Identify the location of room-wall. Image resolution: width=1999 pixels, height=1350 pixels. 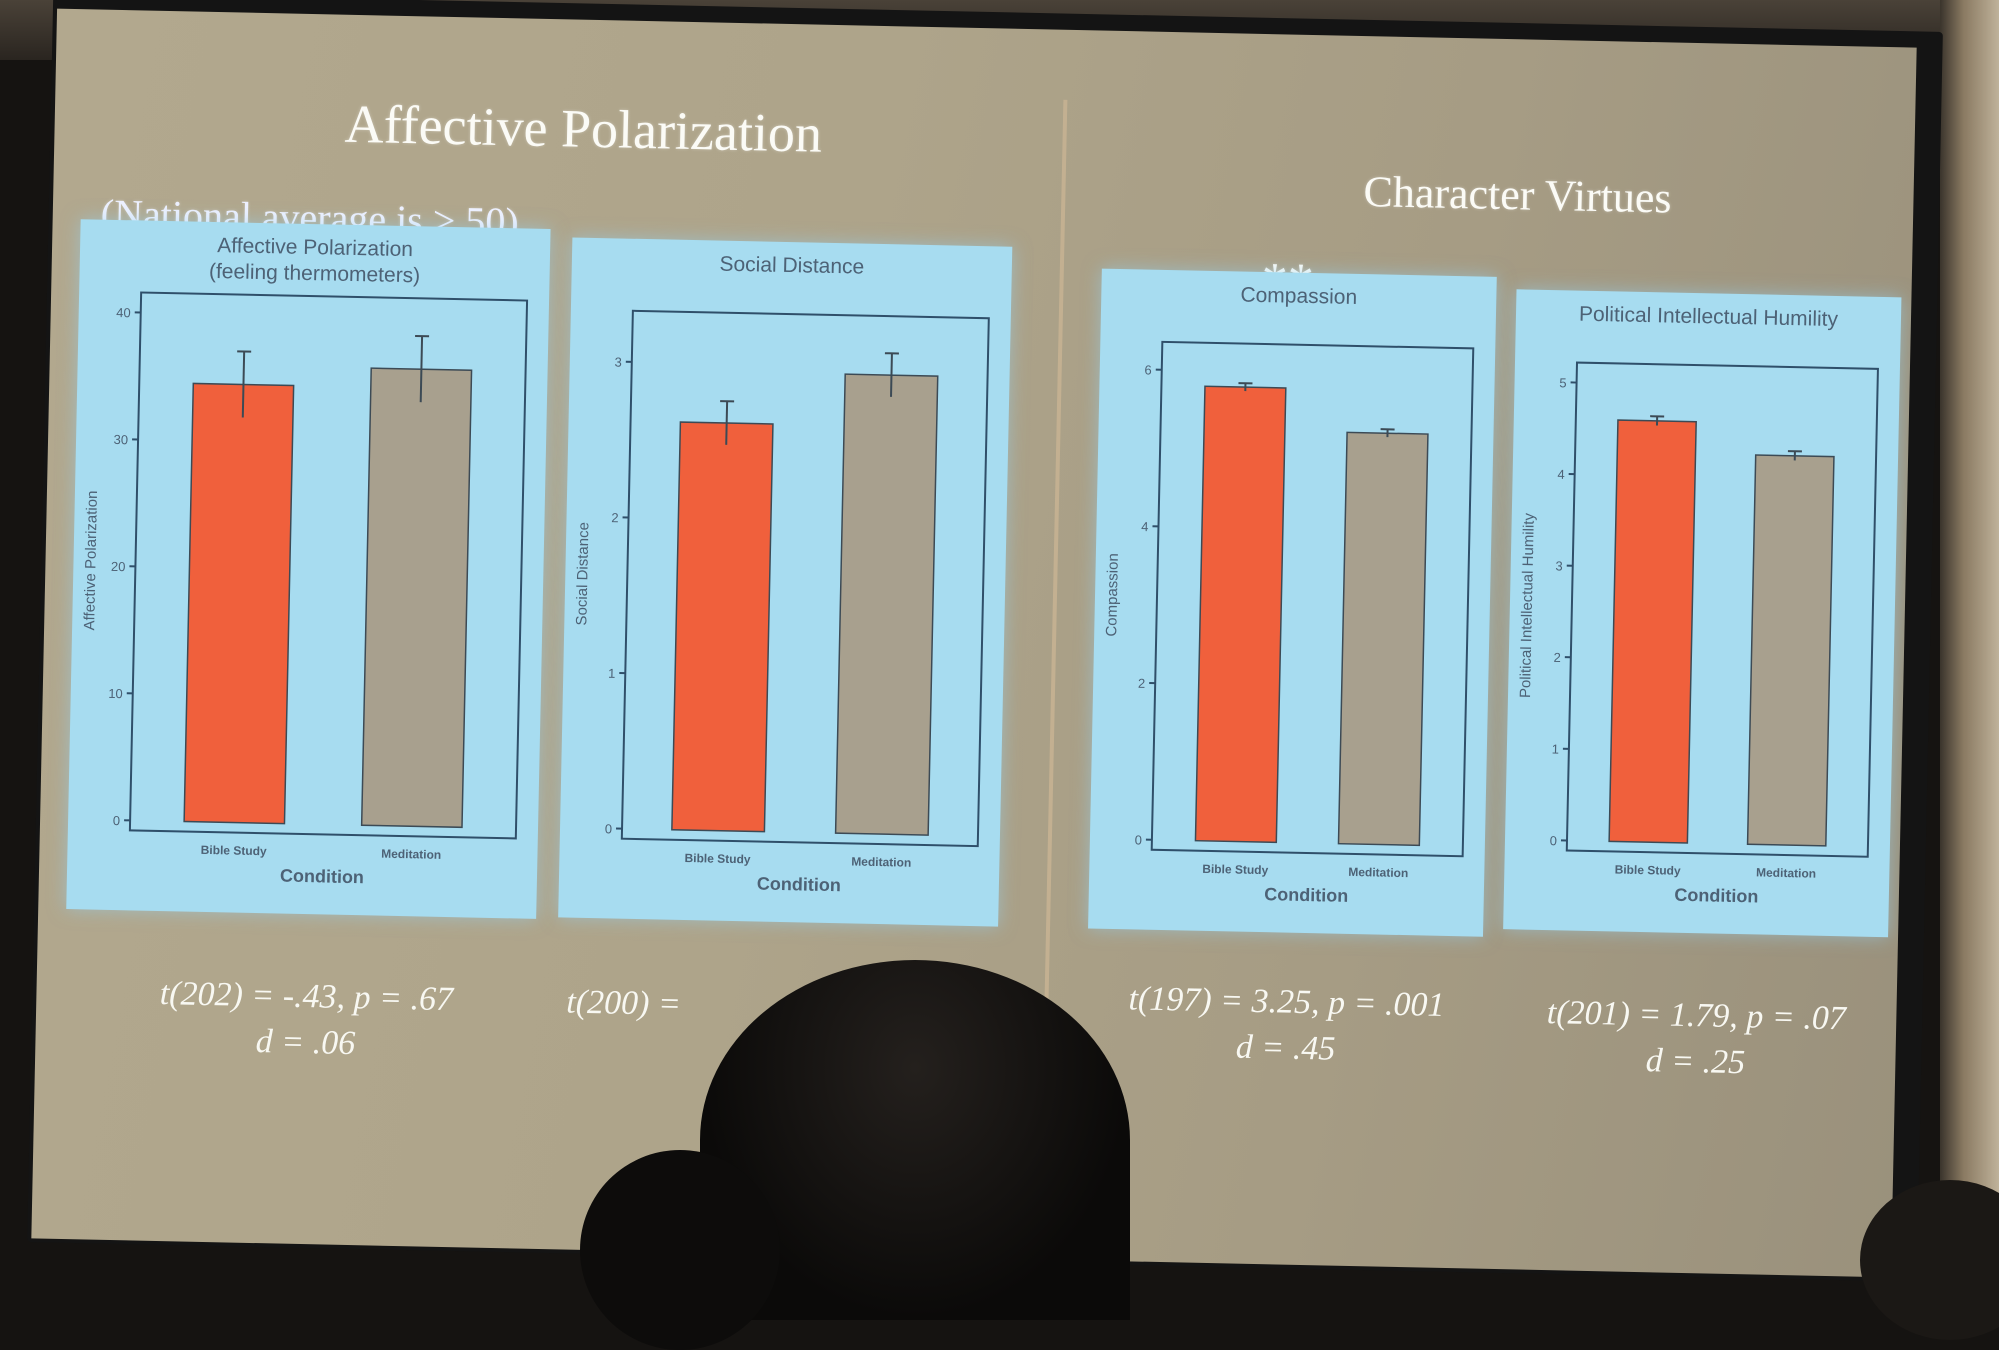
(1969, 640).